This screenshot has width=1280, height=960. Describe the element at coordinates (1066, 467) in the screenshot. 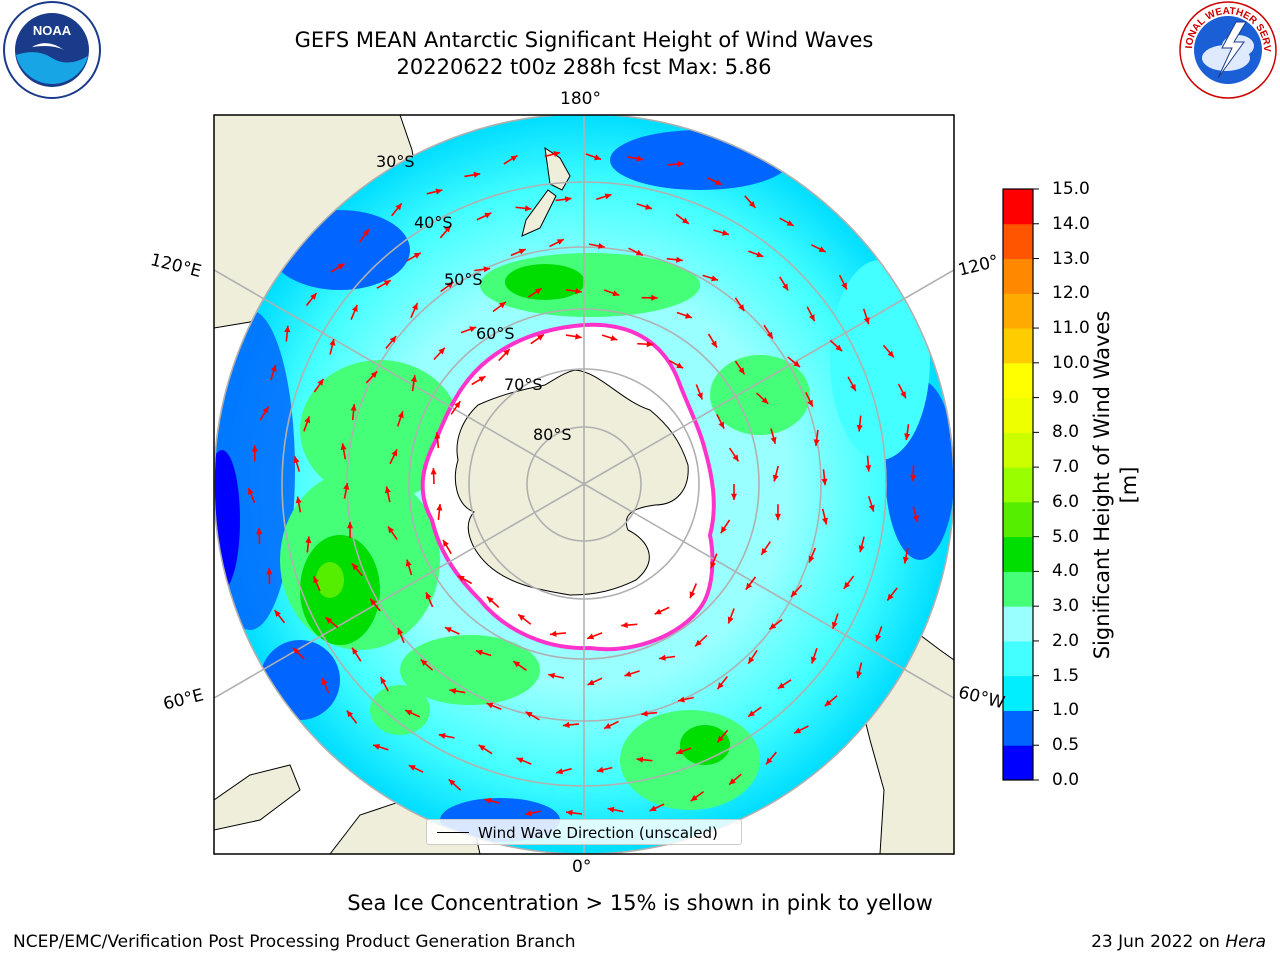

I see `colorbar-tick-label: 7.0` at that location.